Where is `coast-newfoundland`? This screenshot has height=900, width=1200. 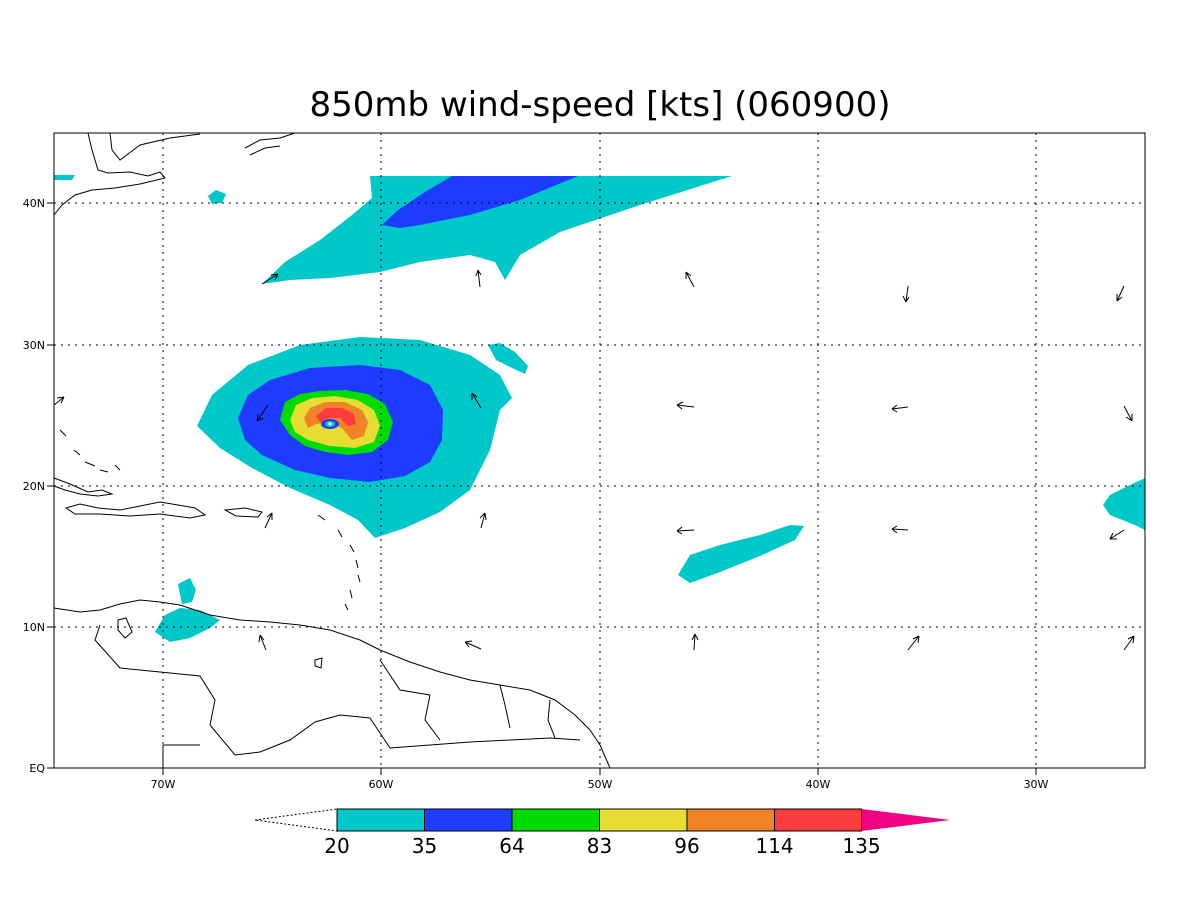 coast-newfoundland is located at coordinates (270, 144).